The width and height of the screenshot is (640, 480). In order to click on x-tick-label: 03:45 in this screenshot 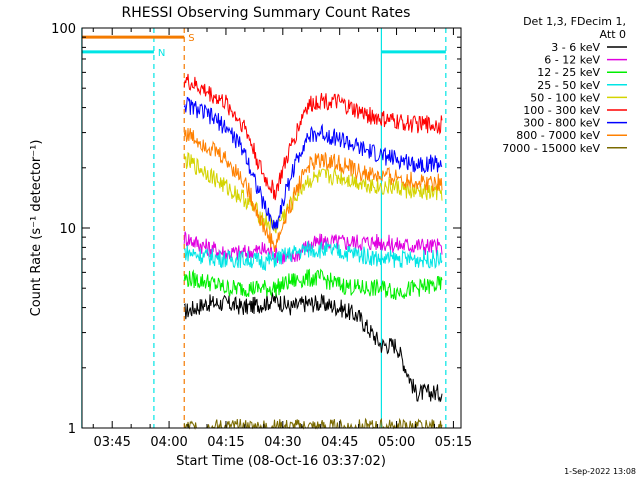, I will do `click(111, 442)`.